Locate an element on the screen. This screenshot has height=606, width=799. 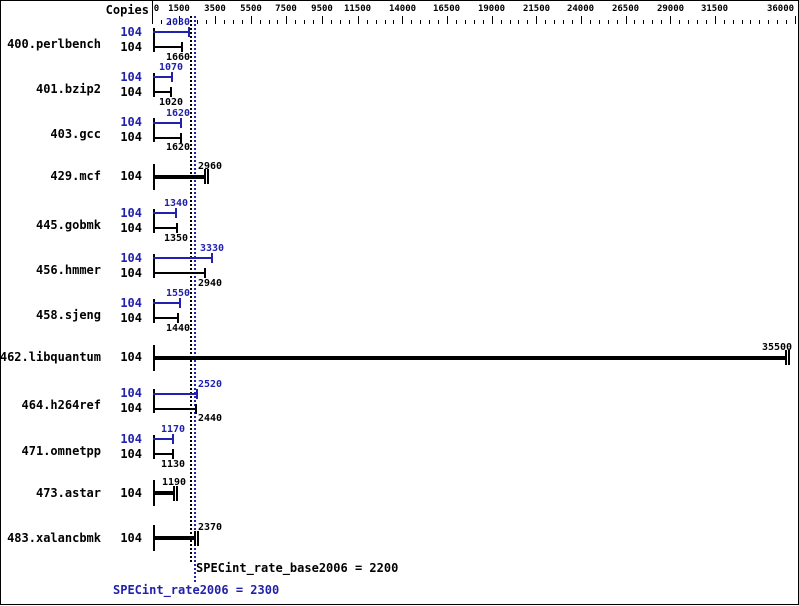
peak-reference-line is located at coordinates (195, 299).